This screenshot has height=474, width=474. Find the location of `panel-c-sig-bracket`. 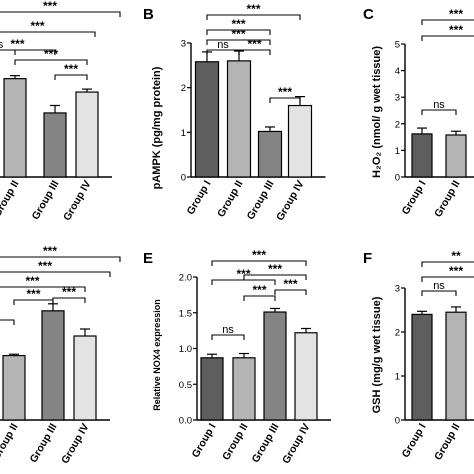

panel-c-sig-bracket is located at coordinates (447, 22).